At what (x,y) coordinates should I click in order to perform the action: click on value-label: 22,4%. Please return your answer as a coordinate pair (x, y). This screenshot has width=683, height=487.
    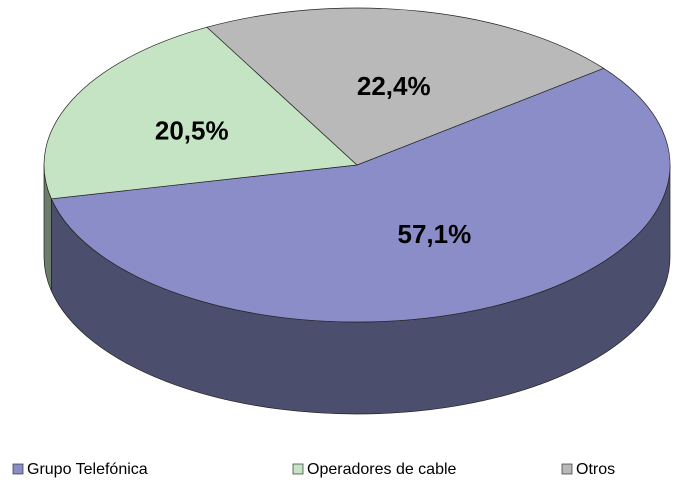
    Looking at the image, I should click on (394, 86).